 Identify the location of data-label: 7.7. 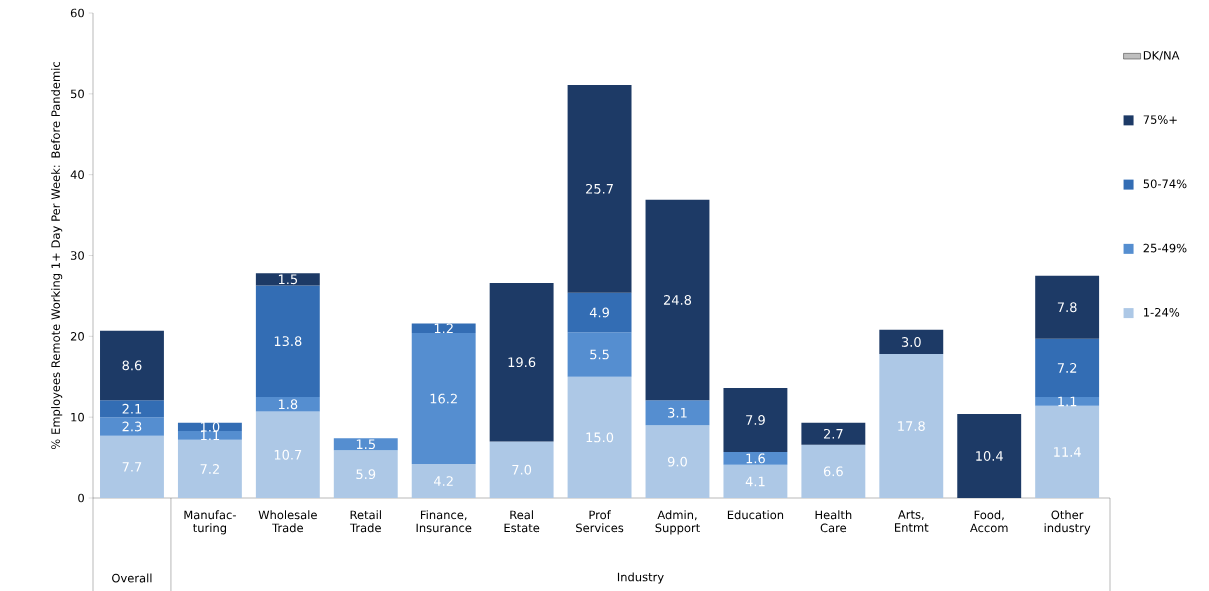
(132, 467).